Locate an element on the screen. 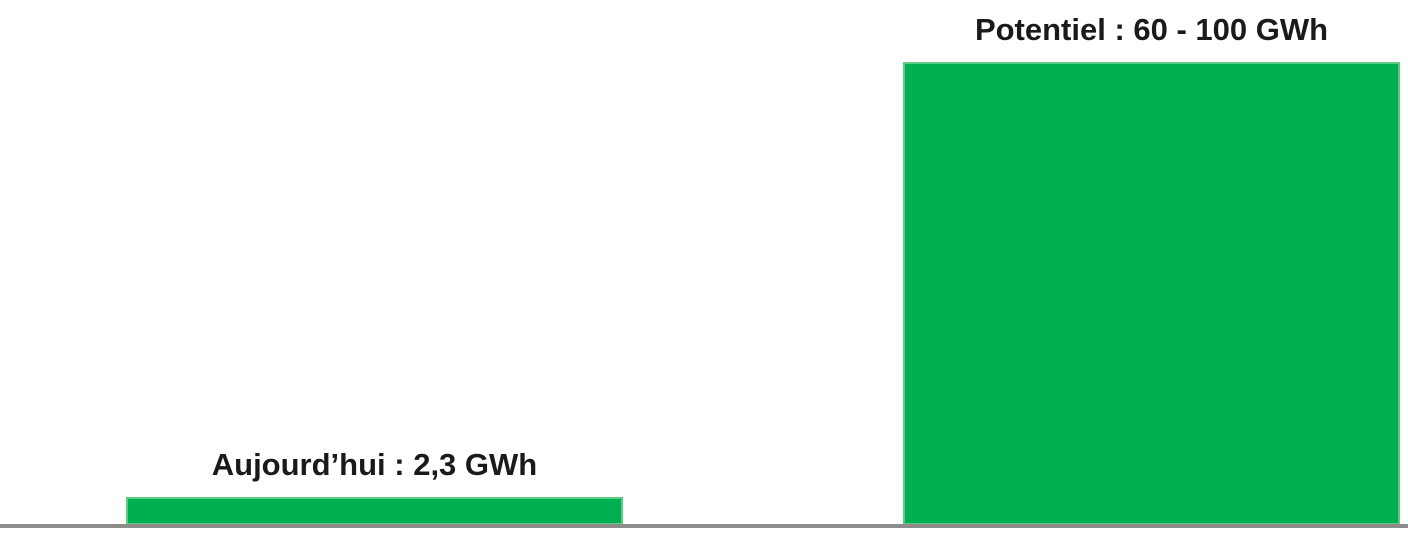 This screenshot has width=1408, height=535. data-label-potentiel: Potentiel : 60 - 100 GWh is located at coordinates (1151, 29).